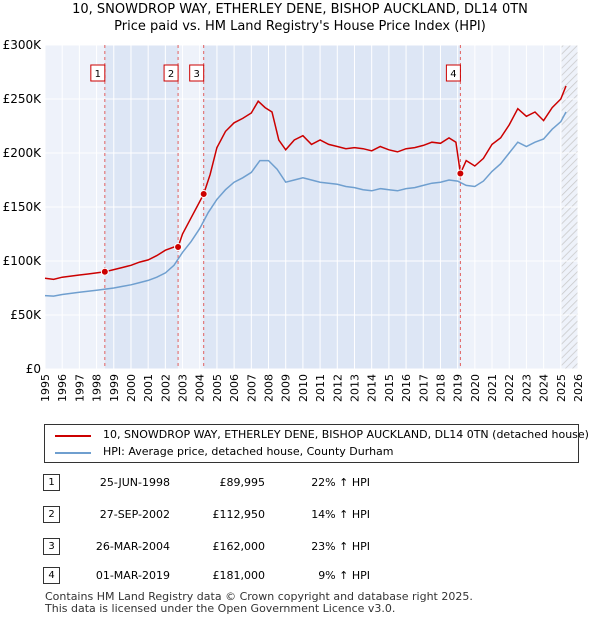  Describe the element at coordinates (51, 514) in the screenshot. I see `sale-marker-label: 2` at that location.